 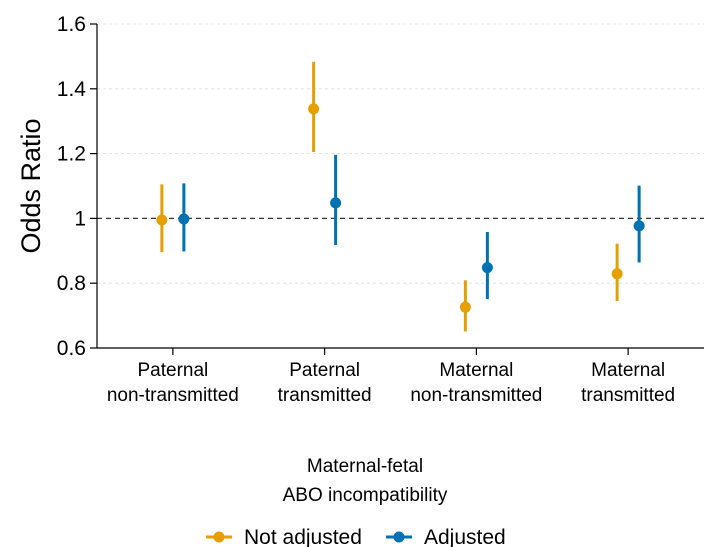 I want to click on x-tick-label: Paternal transmitted, so click(x=325, y=383).